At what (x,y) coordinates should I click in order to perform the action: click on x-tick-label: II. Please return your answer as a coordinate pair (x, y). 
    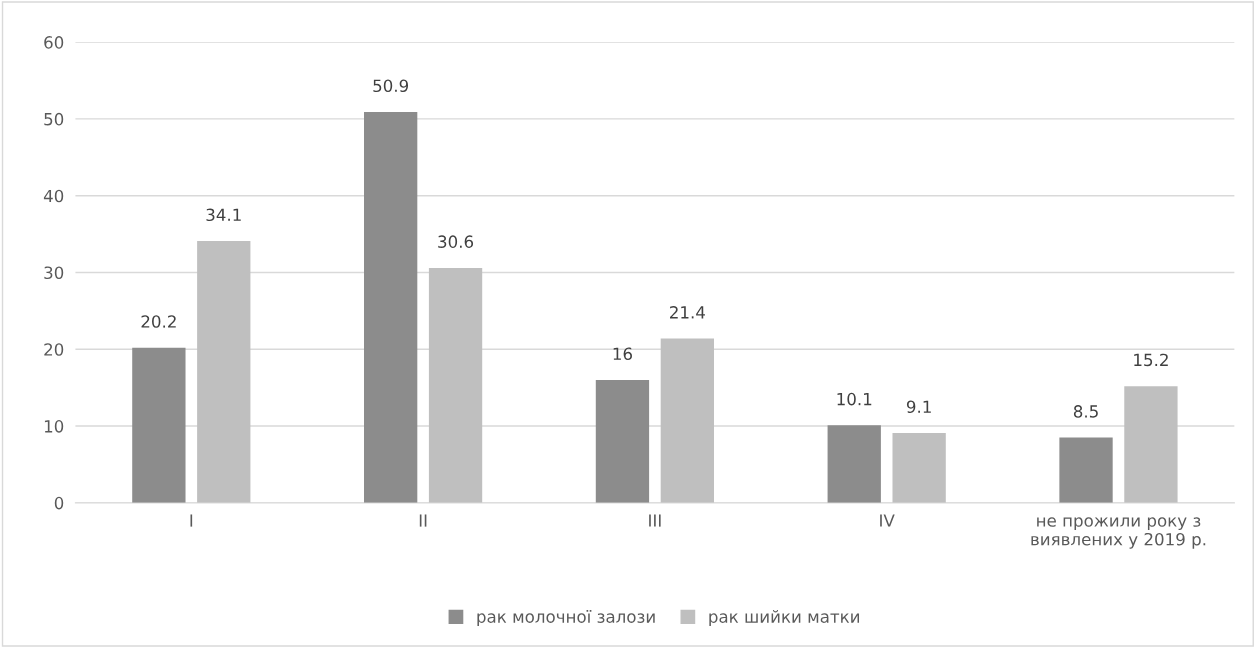
    Looking at the image, I should click on (423, 520).